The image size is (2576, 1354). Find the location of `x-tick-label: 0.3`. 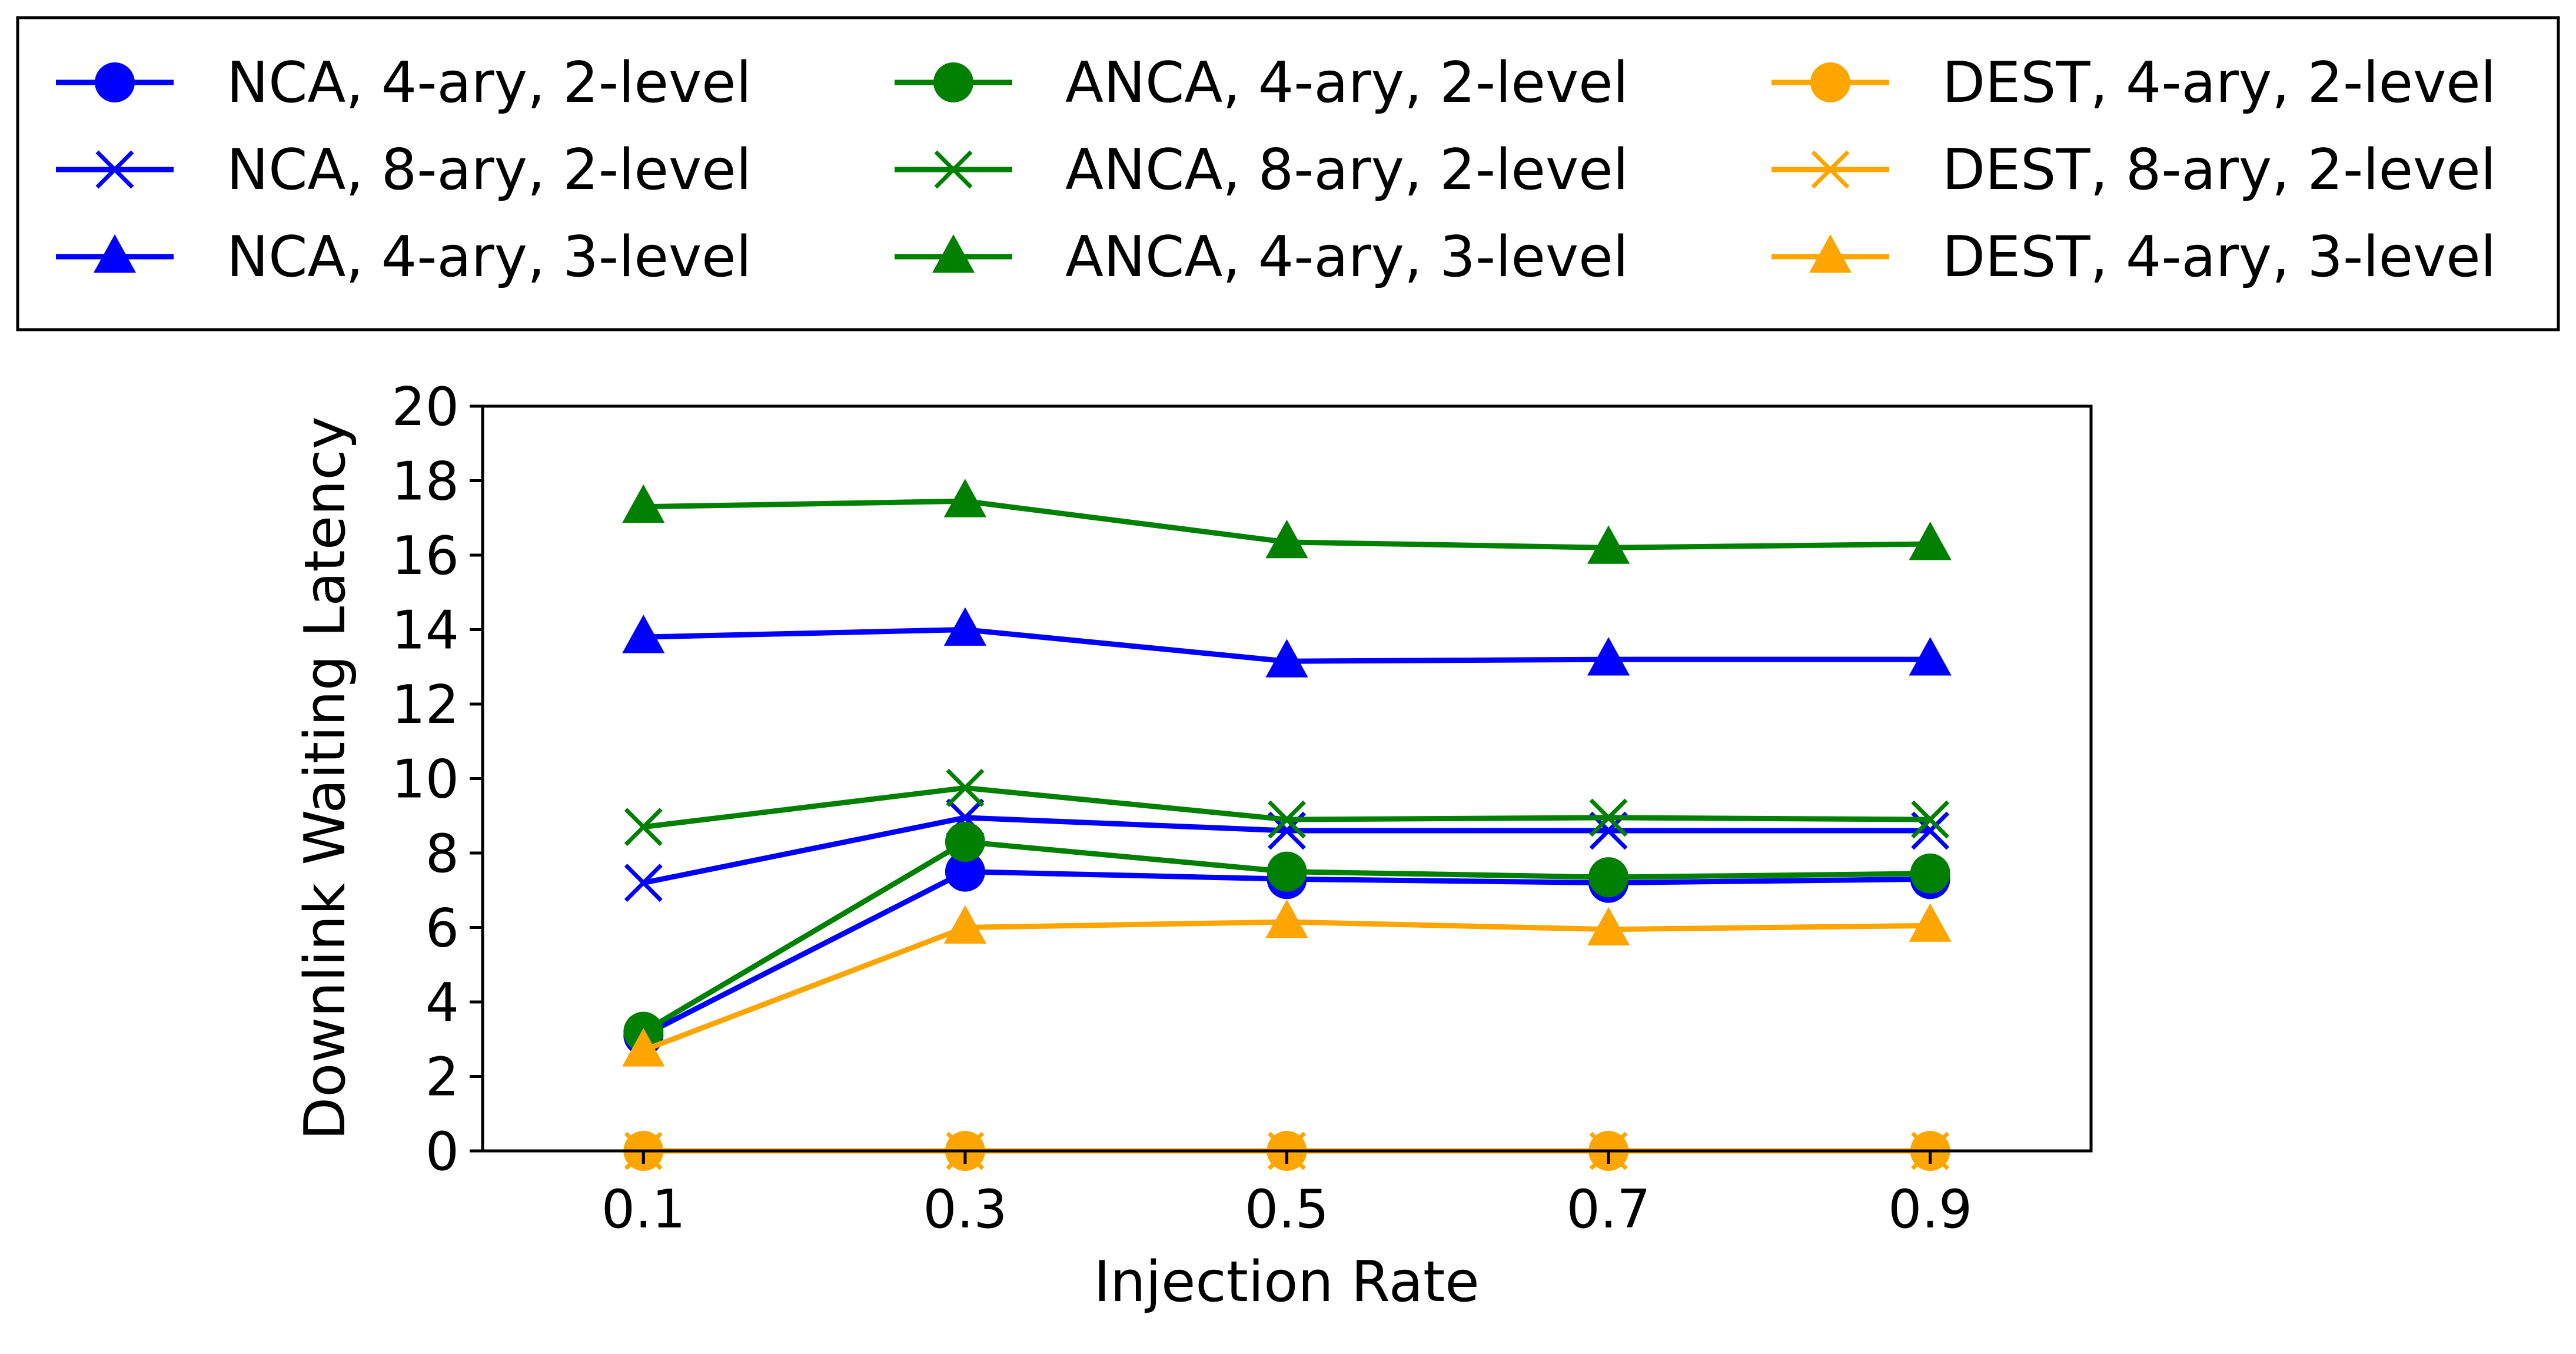

x-tick-label: 0.3 is located at coordinates (965, 1209).